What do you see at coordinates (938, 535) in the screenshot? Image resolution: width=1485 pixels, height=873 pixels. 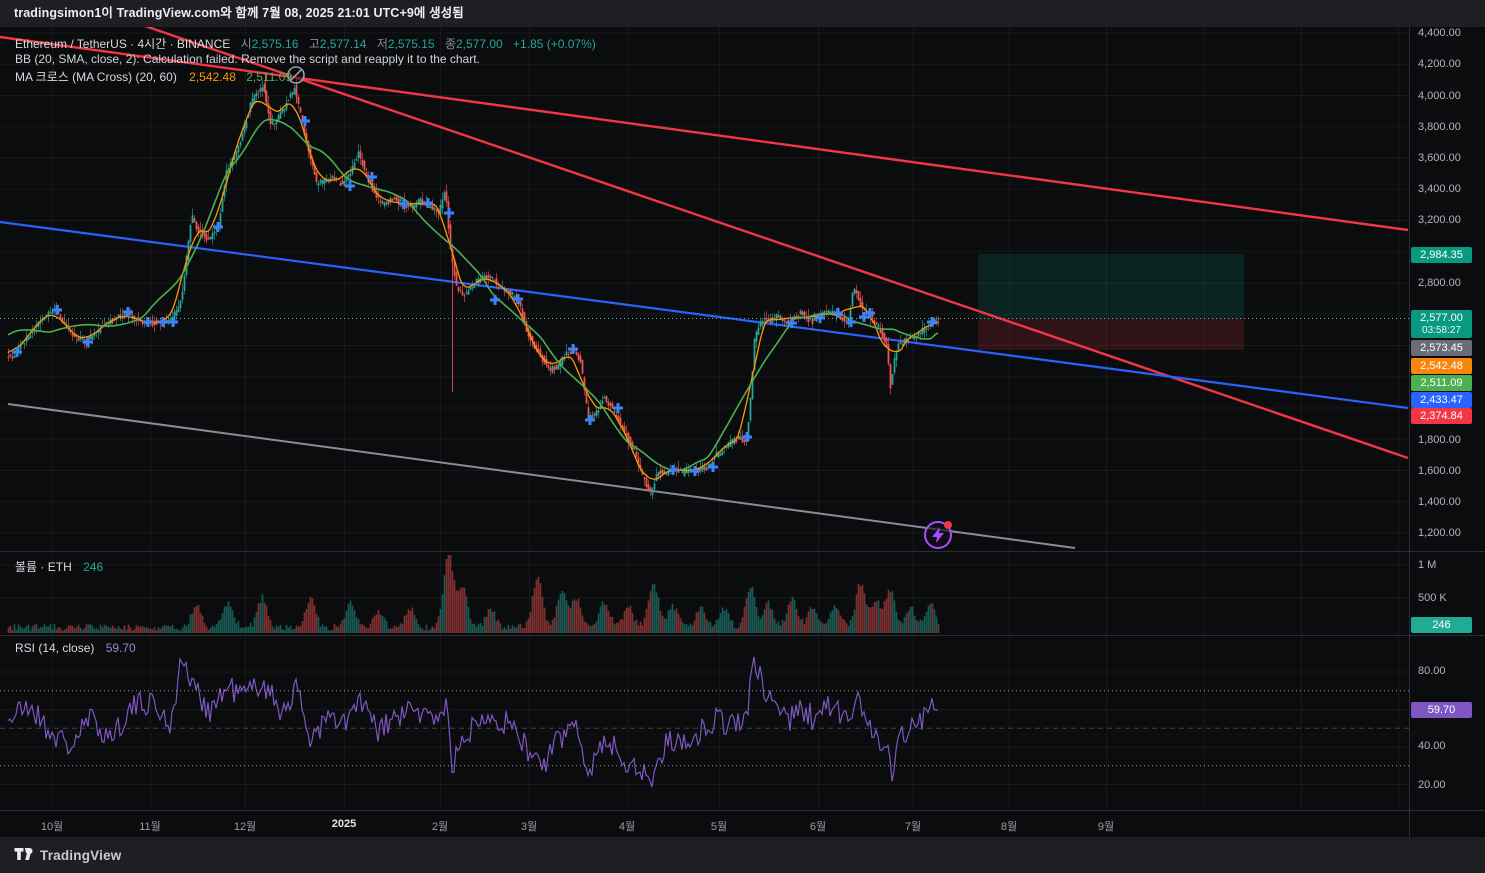 I see `alert-lightning-icon` at bounding box center [938, 535].